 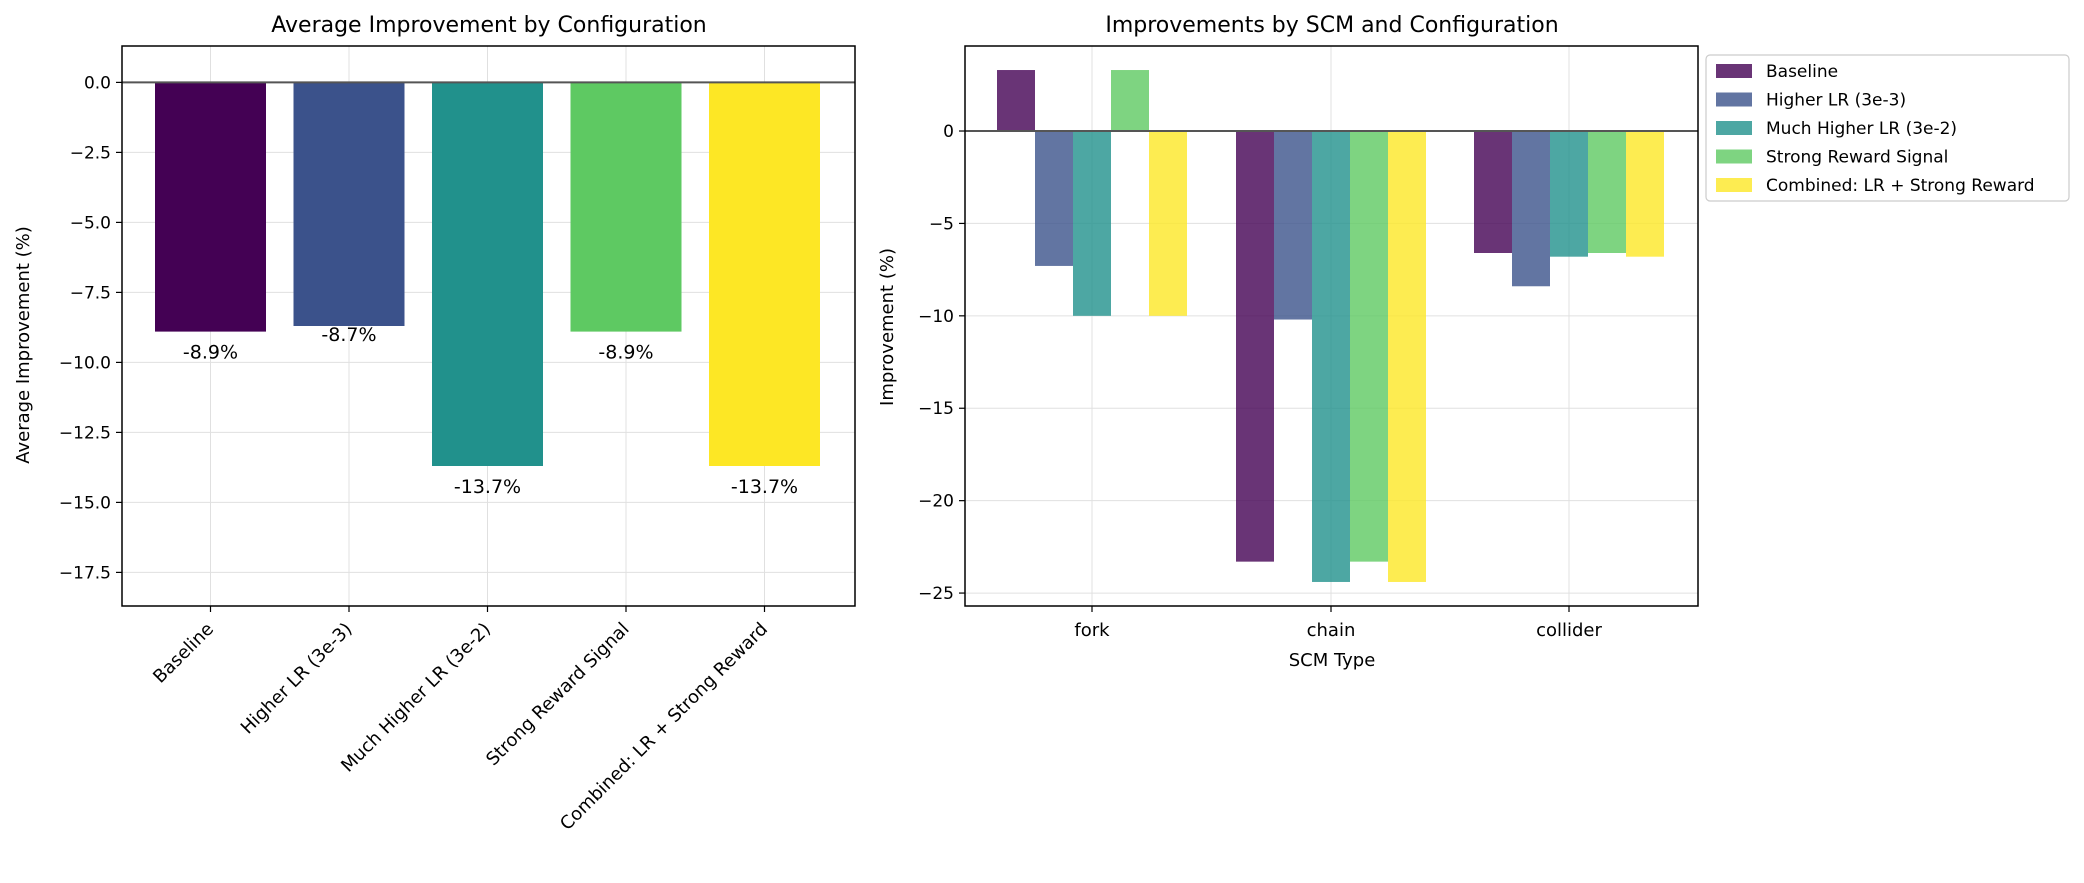 I want to click on chart2-ytick-label: 0, so click(x=948, y=132).